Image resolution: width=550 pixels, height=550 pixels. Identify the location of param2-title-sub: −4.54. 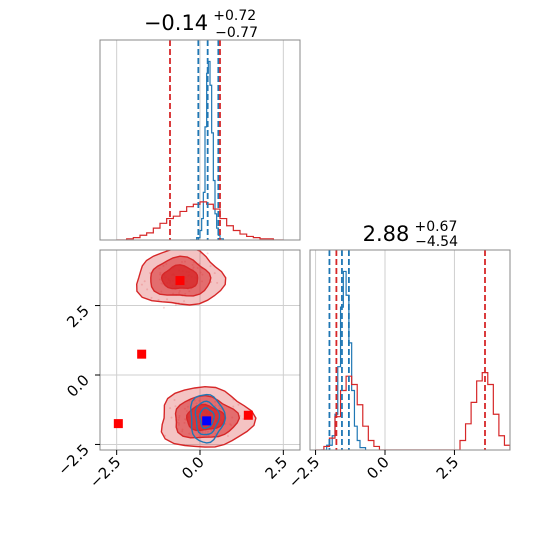
(436, 242).